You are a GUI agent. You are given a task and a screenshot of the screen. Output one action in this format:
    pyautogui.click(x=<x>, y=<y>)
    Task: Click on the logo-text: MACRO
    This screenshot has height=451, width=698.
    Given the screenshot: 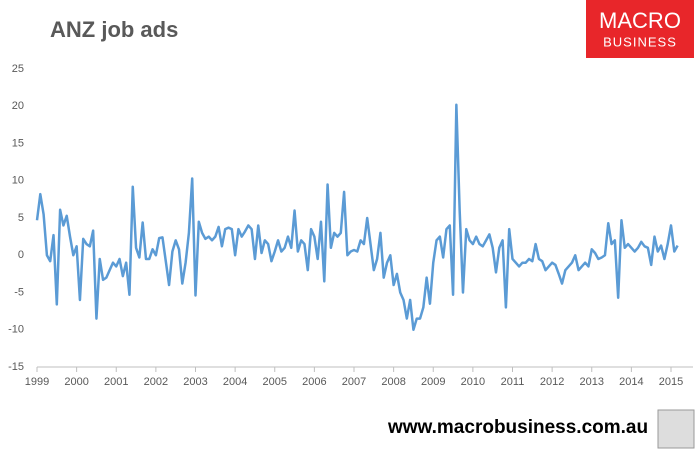 What is the action you would take?
    pyautogui.click(x=640, y=20)
    